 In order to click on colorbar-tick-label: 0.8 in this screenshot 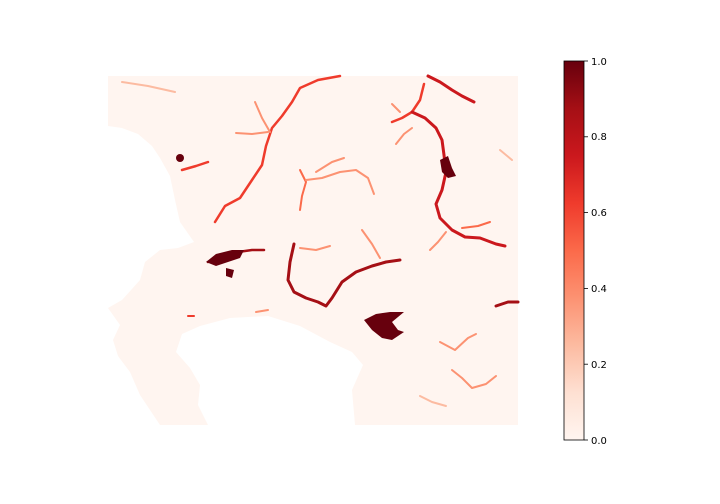, I will do `click(599, 137)`.